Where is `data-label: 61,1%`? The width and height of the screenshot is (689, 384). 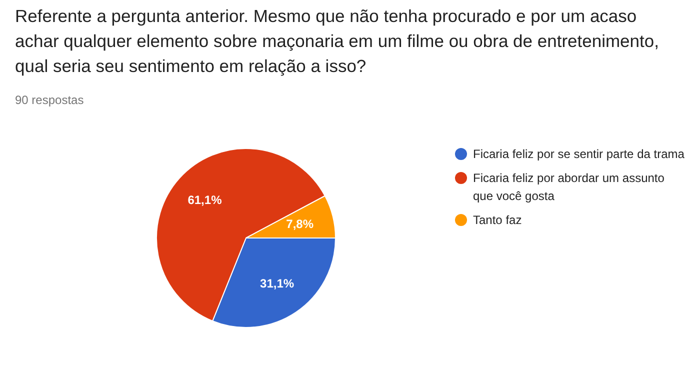
data-label: 61,1% is located at coordinates (205, 200).